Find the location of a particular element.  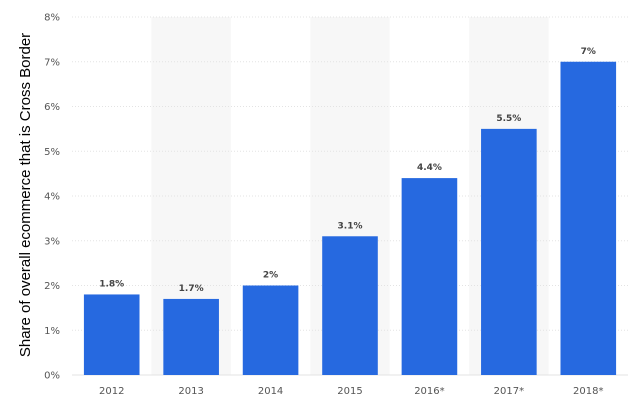

data-label: 5.5% is located at coordinates (508, 119).